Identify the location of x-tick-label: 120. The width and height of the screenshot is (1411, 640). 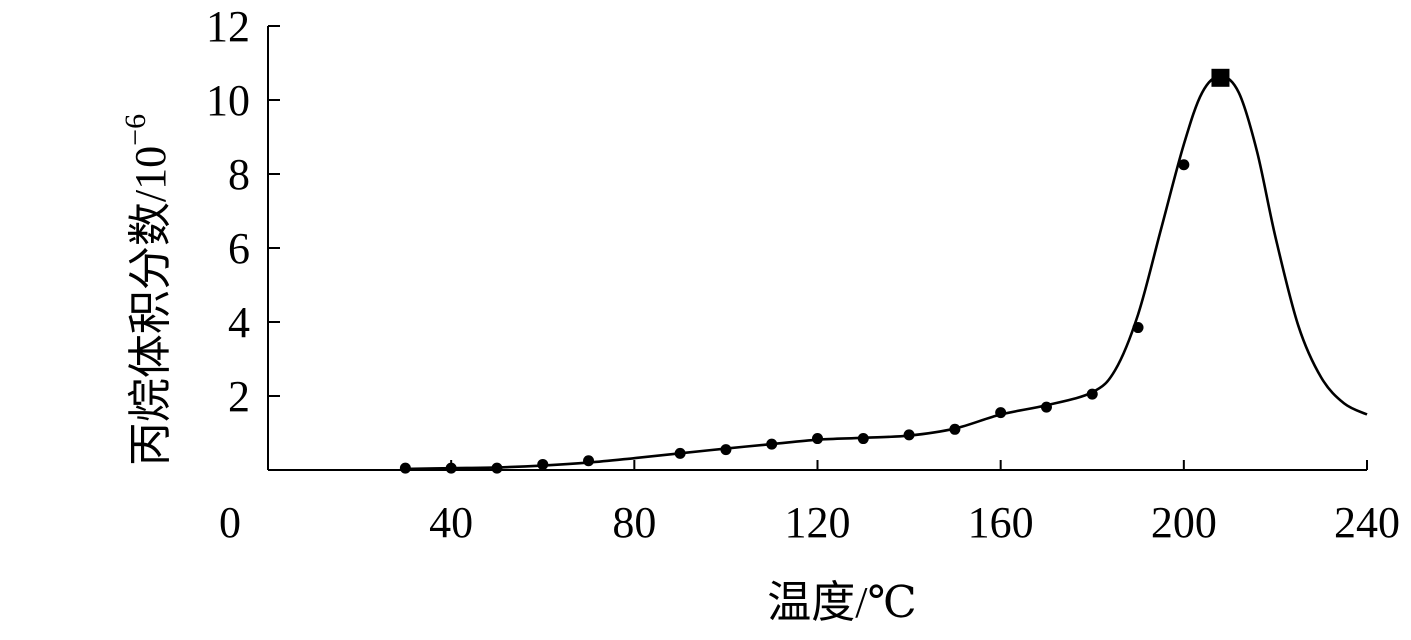
(818, 522).